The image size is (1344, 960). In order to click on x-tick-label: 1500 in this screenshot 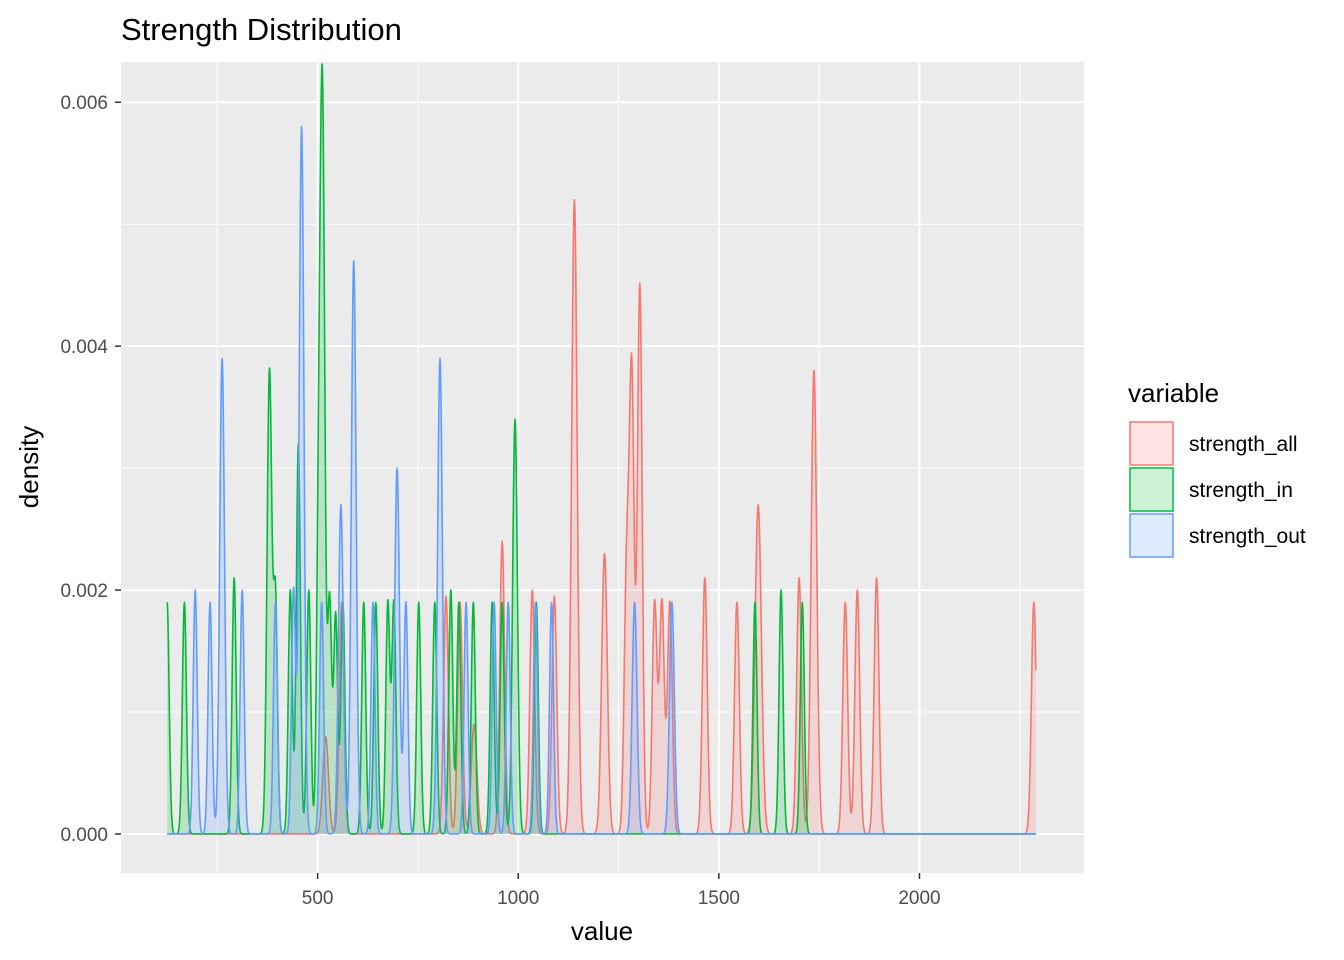, I will do `click(719, 898)`.